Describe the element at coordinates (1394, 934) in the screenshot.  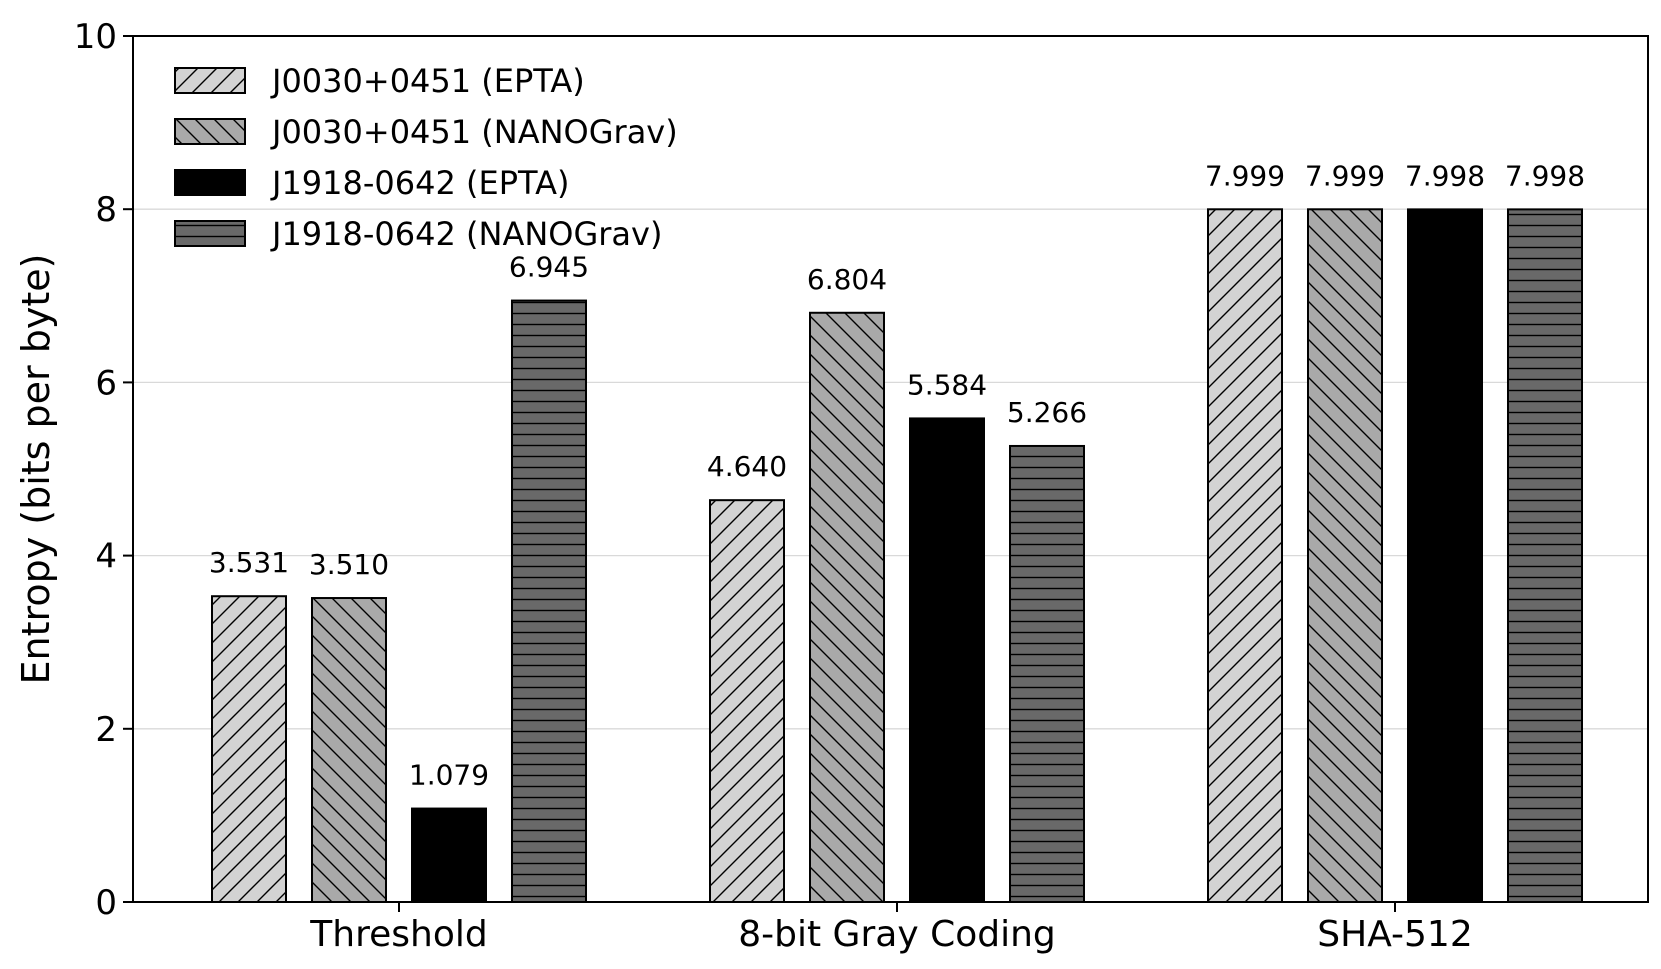
I see `x-tick-label: SHA-512` at that location.